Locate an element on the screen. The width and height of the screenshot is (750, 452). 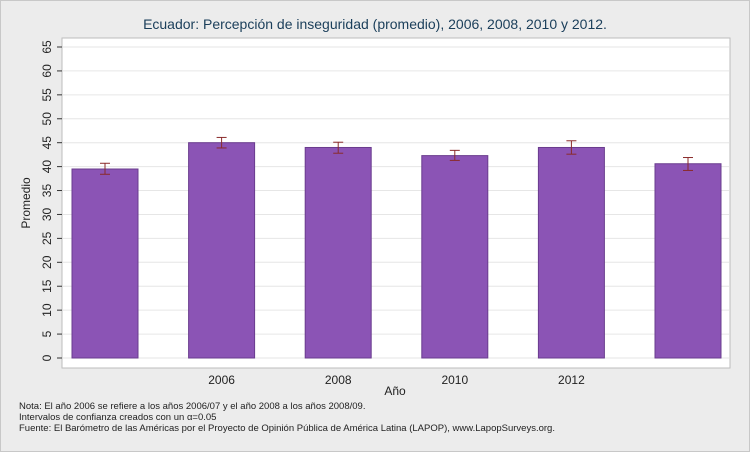
x-axis-label: Año is located at coordinates (395, 391).